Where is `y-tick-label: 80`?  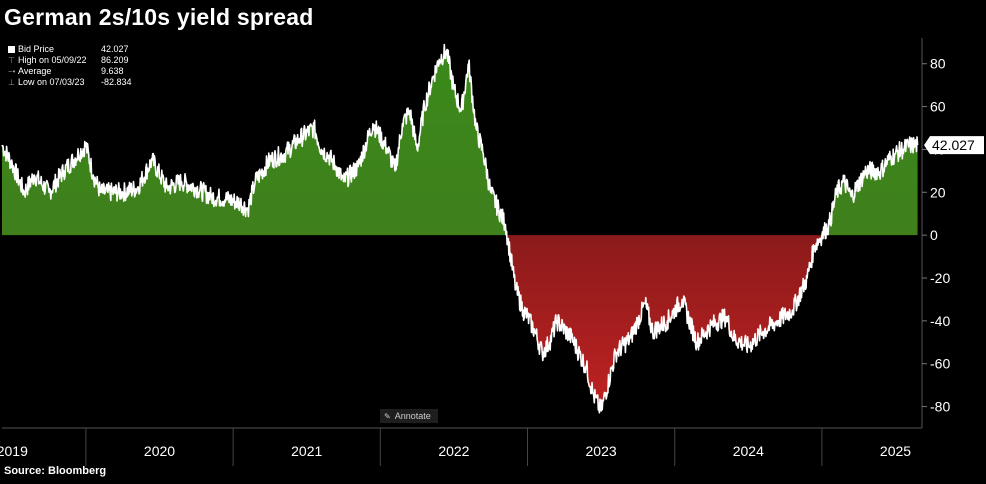
y-tick-label: 80 is located at coordinates (938, 64).